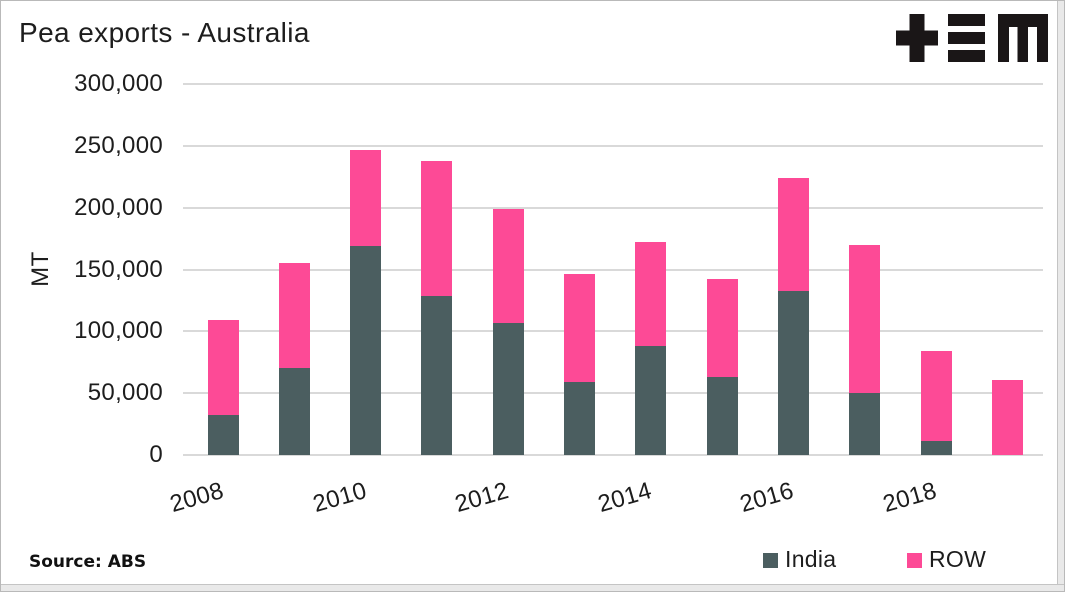  Describe the element at coordinates (767, 498) in the screenshot. I see `x-tick-label: 2016` at that location.